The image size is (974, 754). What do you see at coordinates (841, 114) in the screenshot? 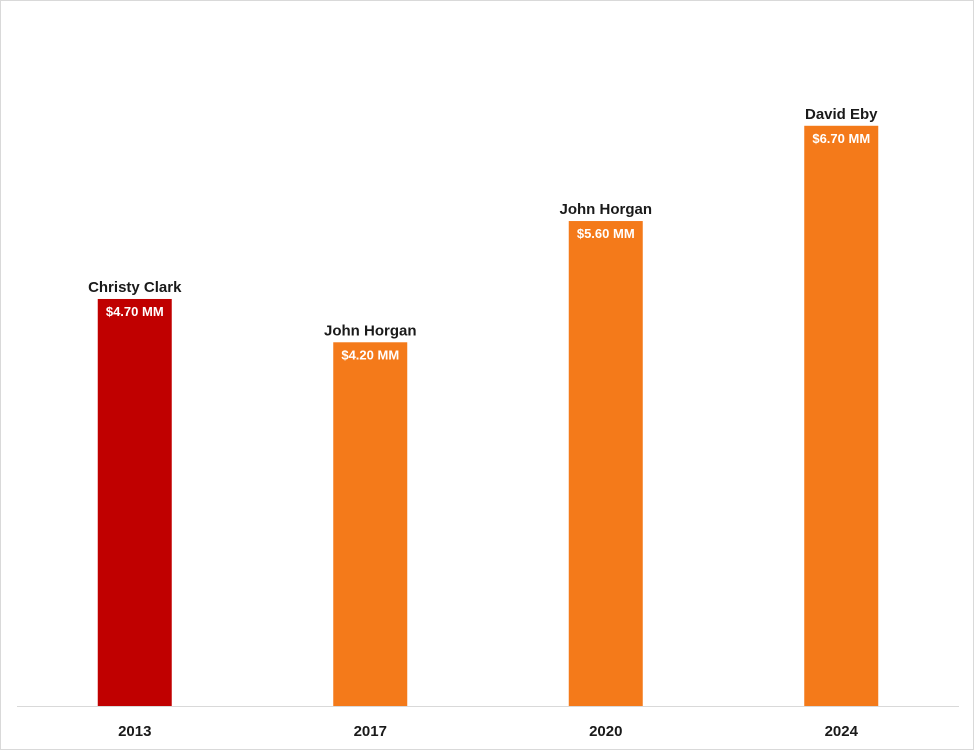
I see `annotation-2024: David Eby` at bounding box center [841, 114].